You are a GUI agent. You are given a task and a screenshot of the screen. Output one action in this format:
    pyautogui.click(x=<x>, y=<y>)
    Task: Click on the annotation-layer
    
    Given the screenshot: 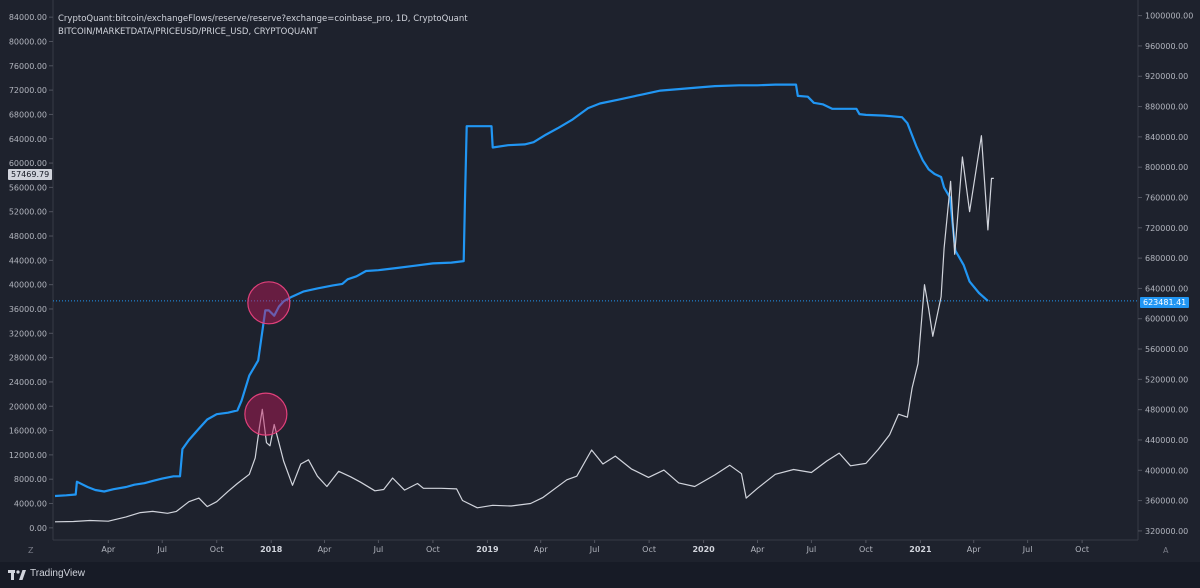 What is the action you would take?
    pyautogui.click(x=267, y=358)
    